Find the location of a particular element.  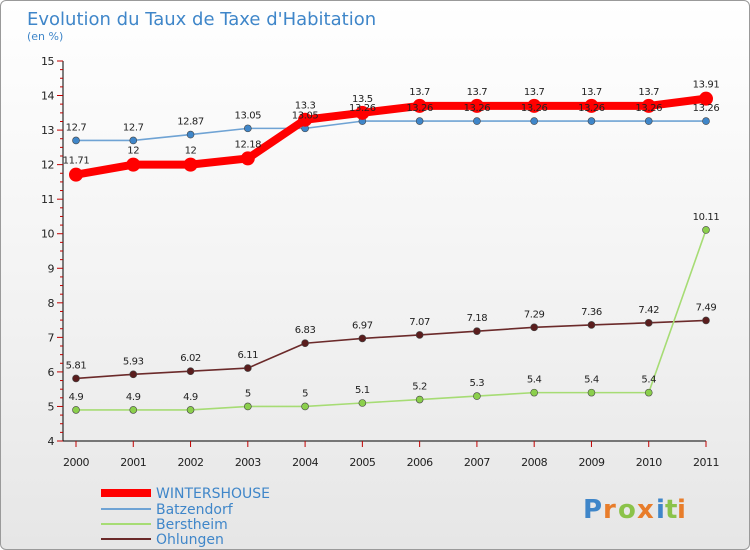

series-ohlungen is located at coordinates (391, 349).